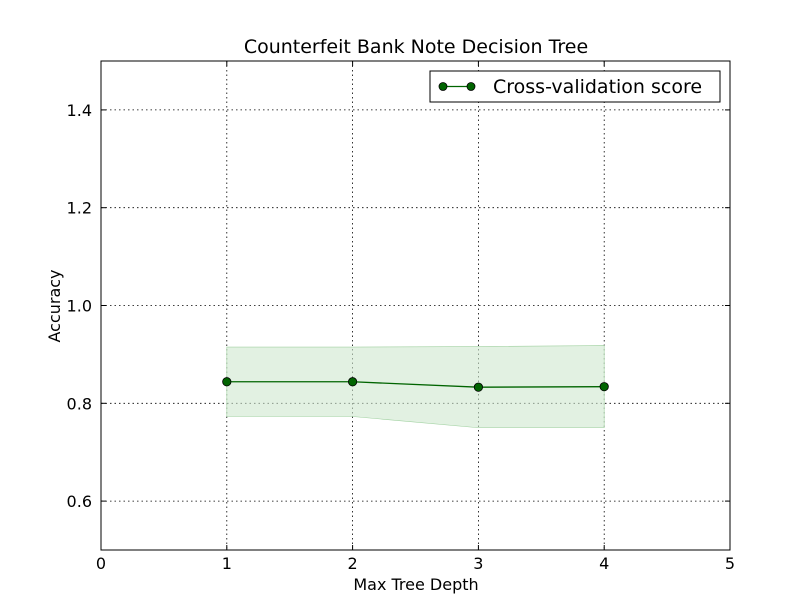 This screenshot has height=612, width=812. I want to click on chart-title: Counterfeit Bank Note Decision Tree, so click(416, 47).